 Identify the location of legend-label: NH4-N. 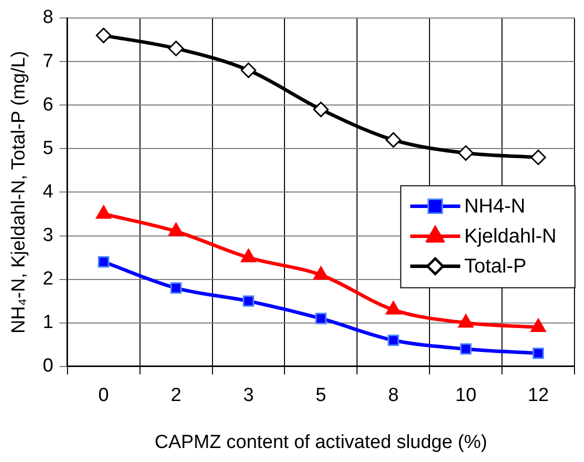
(495, 207).